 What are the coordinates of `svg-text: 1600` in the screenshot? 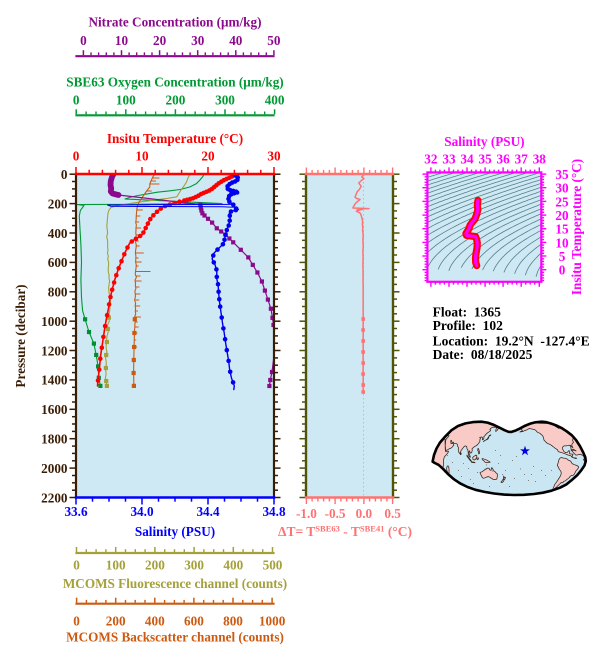 It's located at (54, 409).